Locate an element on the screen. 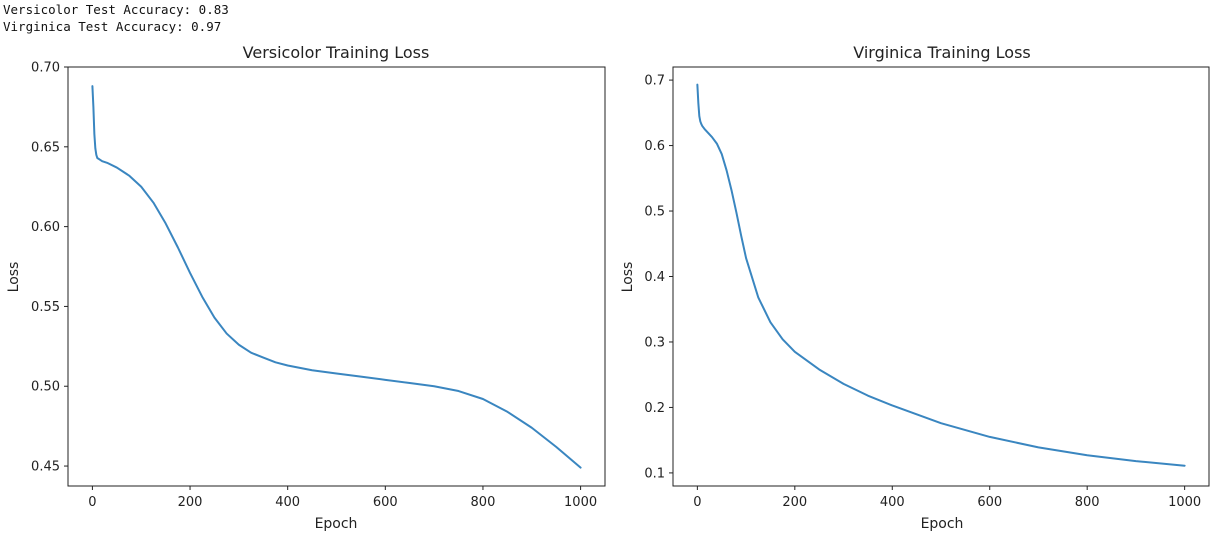 The image size is (1212, 533). chart-title: Versicolor Training Loss is located at coordinates (336, 52).